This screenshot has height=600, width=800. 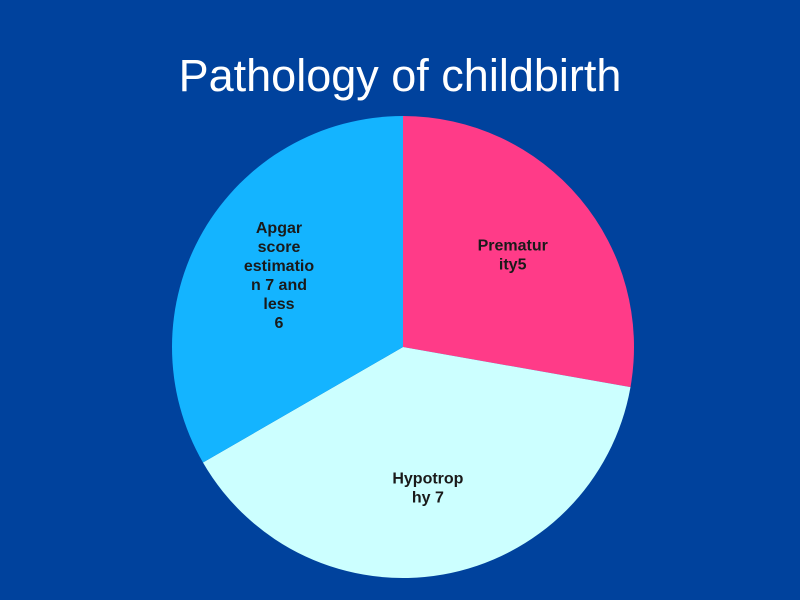 I want to click on pie-label-line: Apgar, so click(x=279, y=228).